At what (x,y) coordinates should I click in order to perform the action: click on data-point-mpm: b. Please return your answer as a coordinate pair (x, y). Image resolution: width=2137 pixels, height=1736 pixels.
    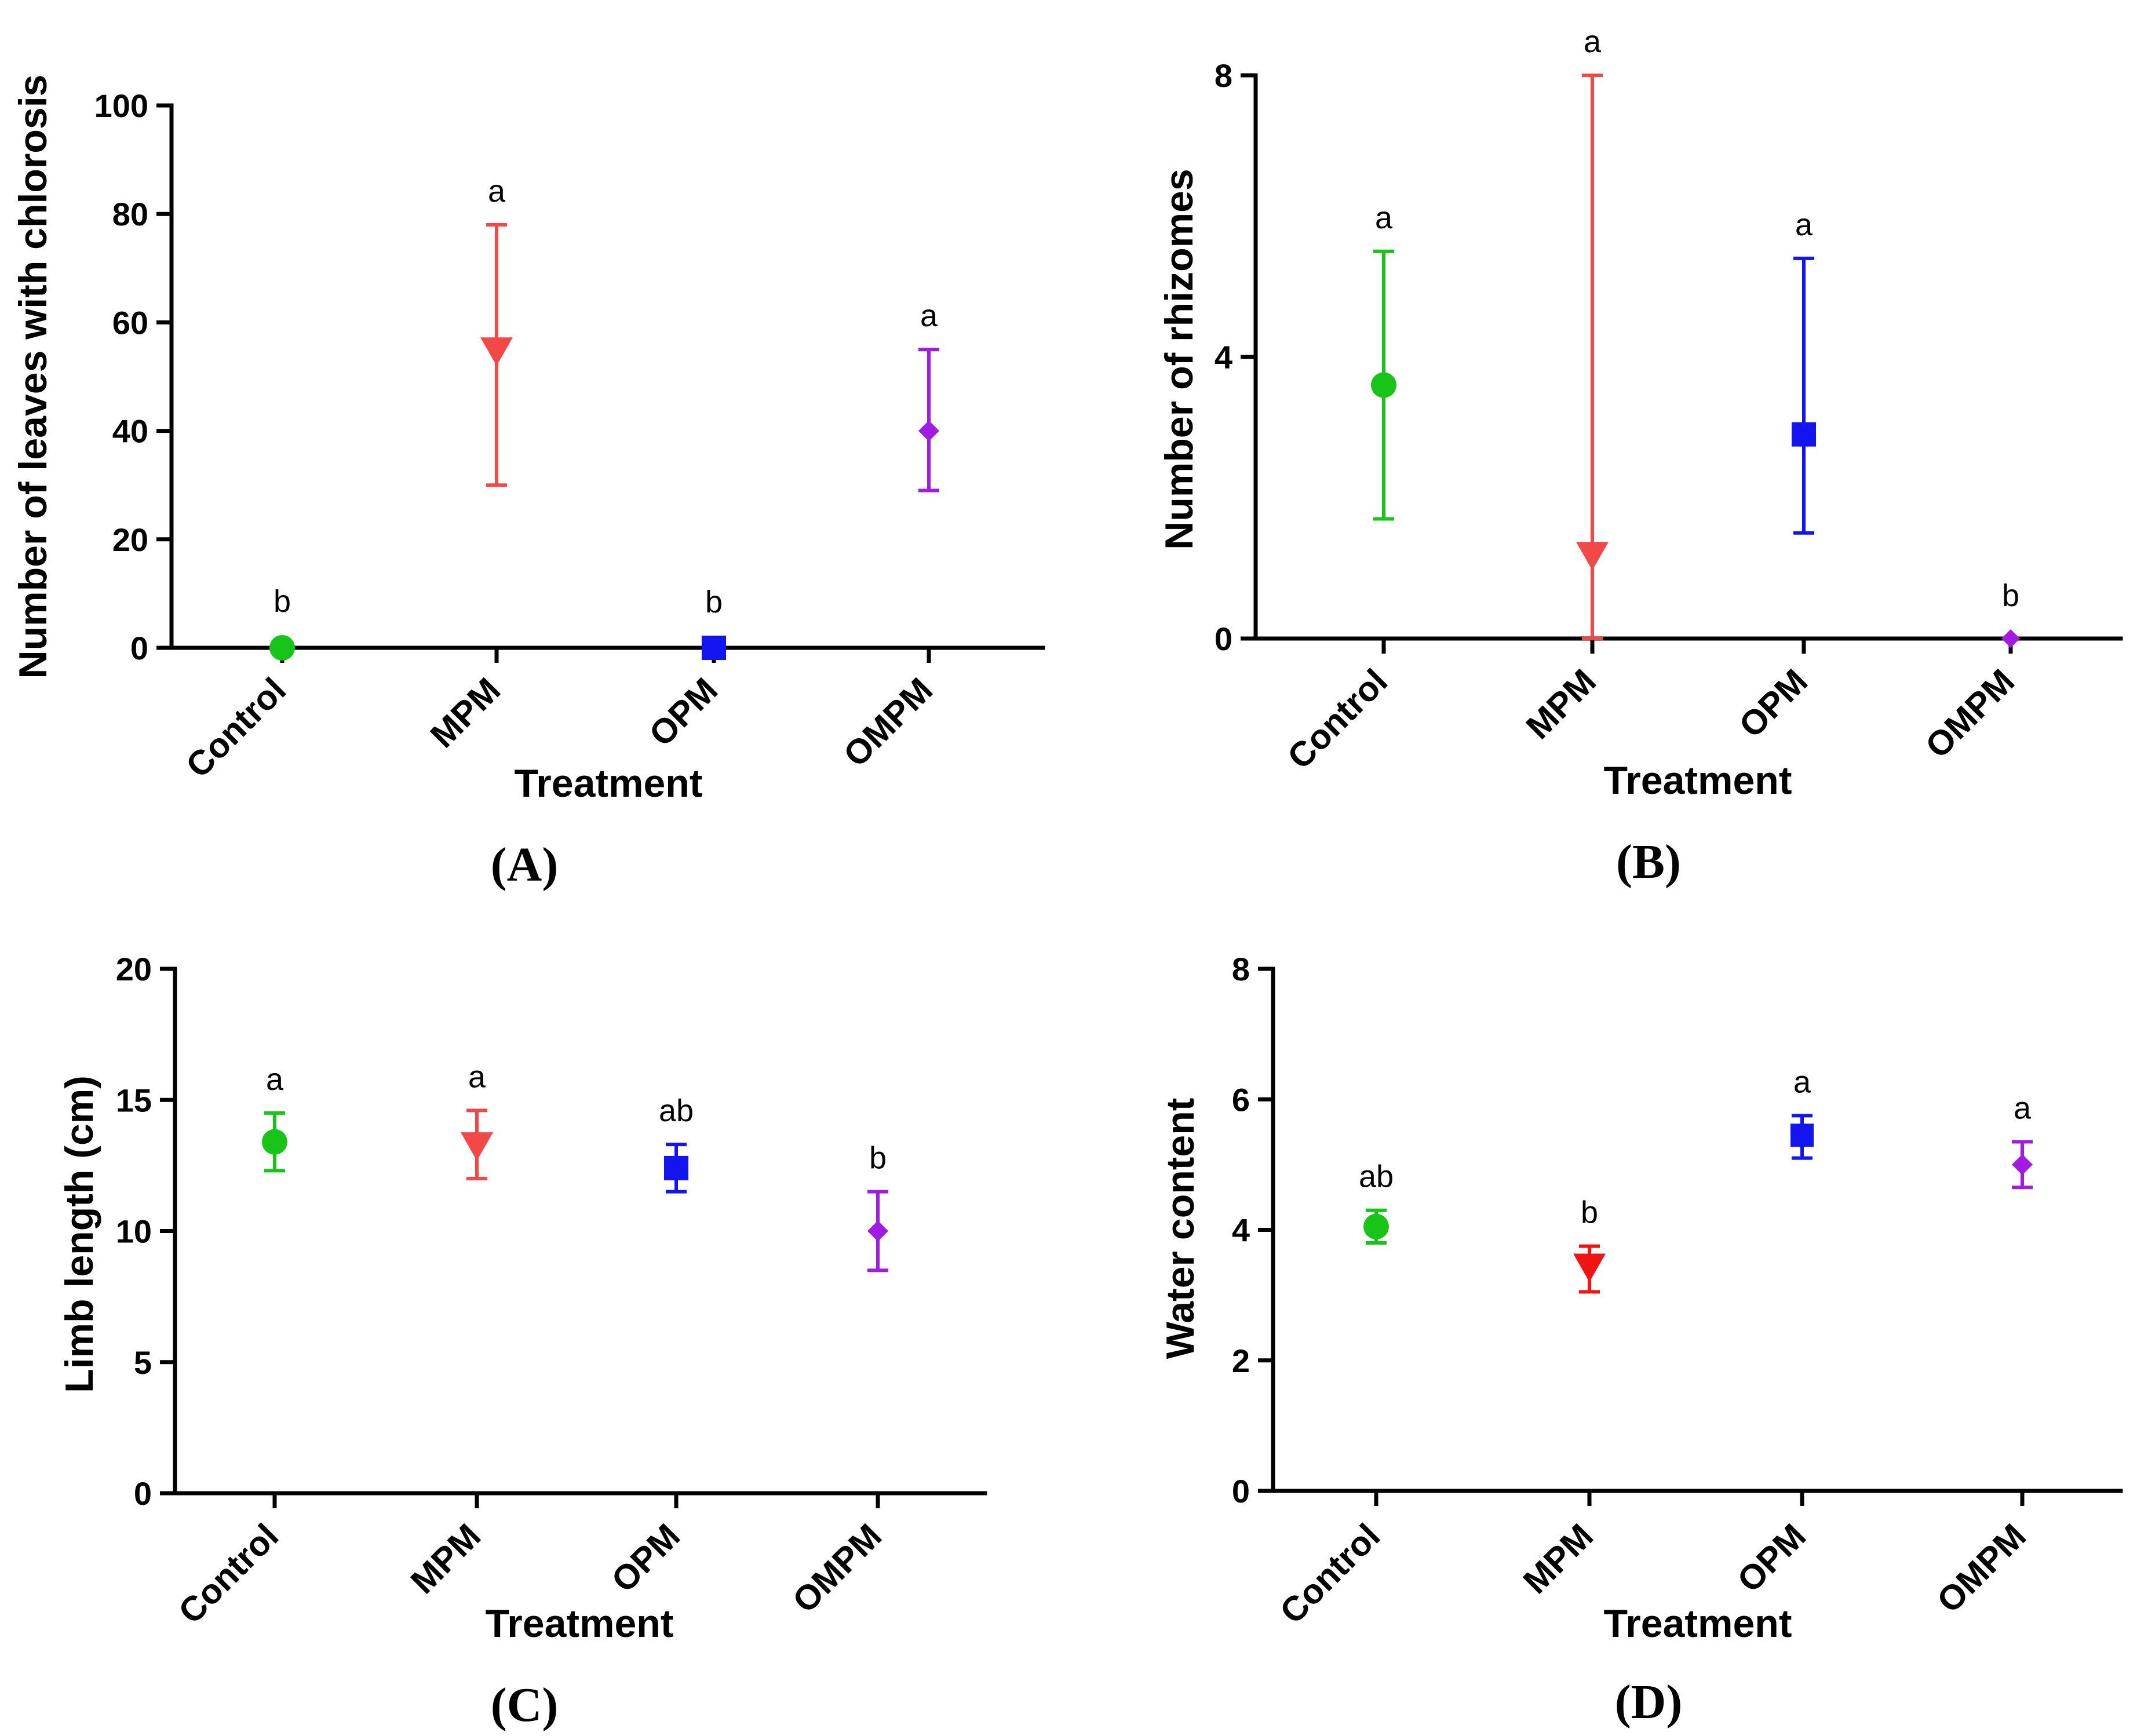
    Looking at the image, I should click on (1589, 1244).